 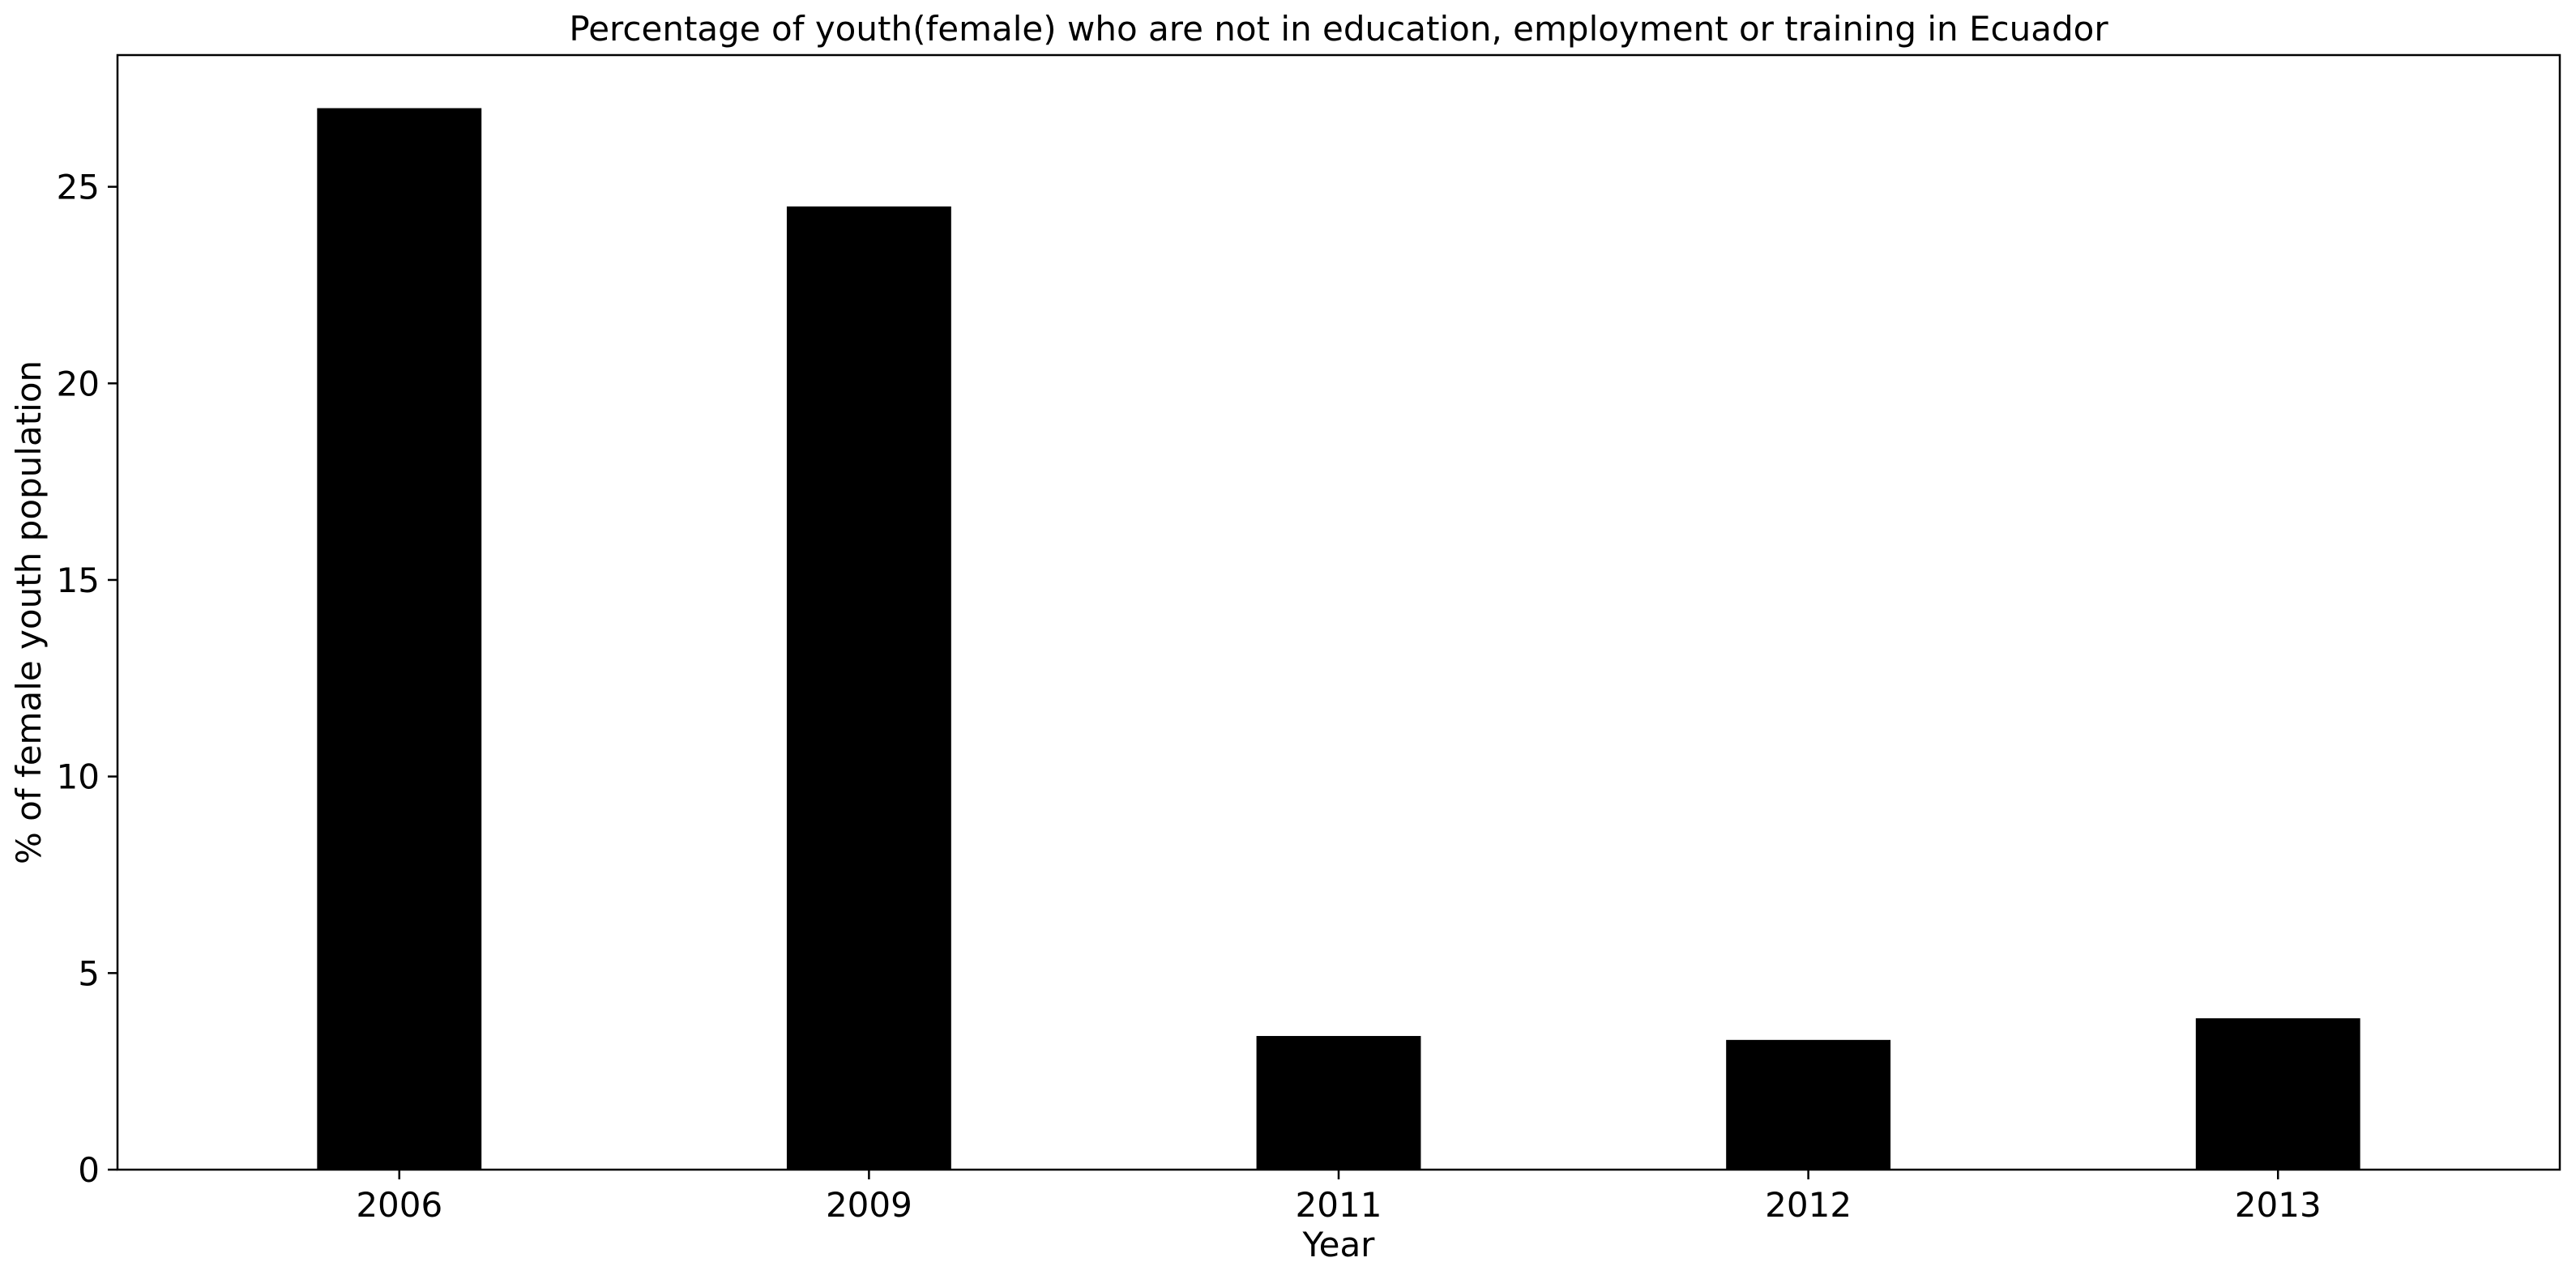 I want to click on x-tick-label: 2012, so click(x=1808, y=1205).